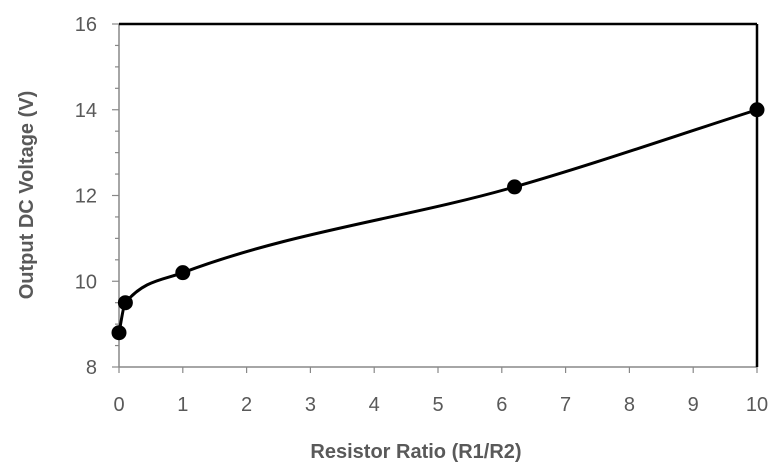  What do you see at coordinates (501, 405) in the screenshot?
I see `x-tick-label: 6` at bounding box center [501, 405].